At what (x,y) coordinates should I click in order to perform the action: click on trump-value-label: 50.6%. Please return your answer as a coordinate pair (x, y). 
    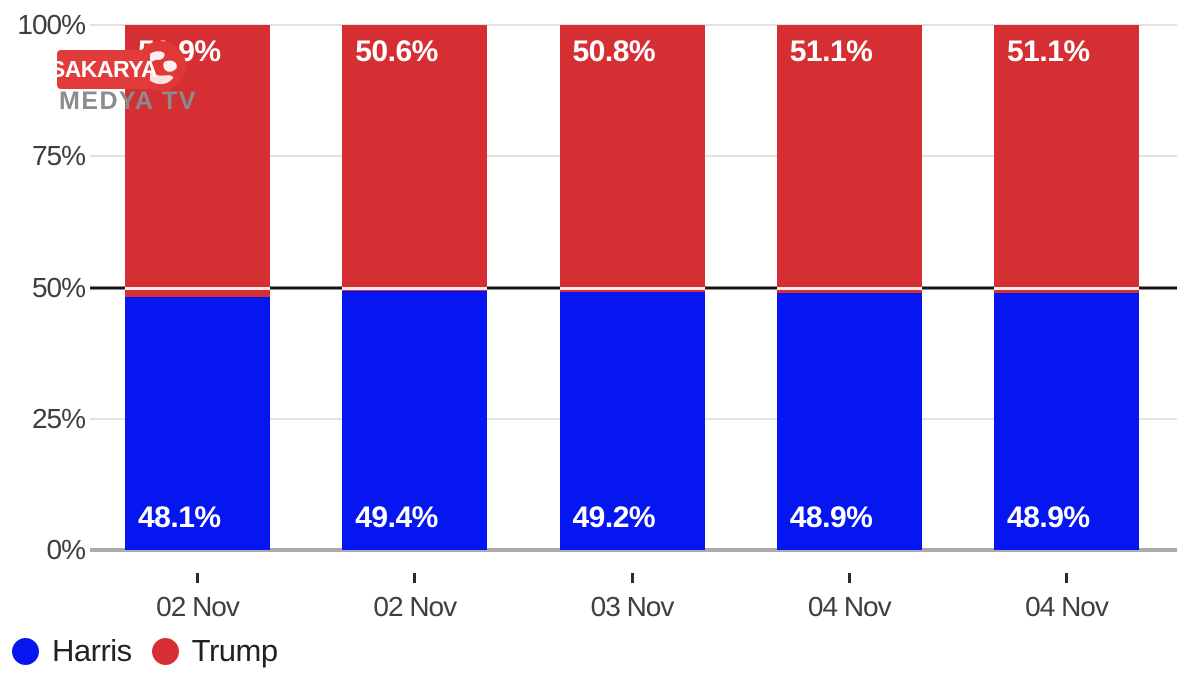
    Looking at the image, I should click on (396, 51).